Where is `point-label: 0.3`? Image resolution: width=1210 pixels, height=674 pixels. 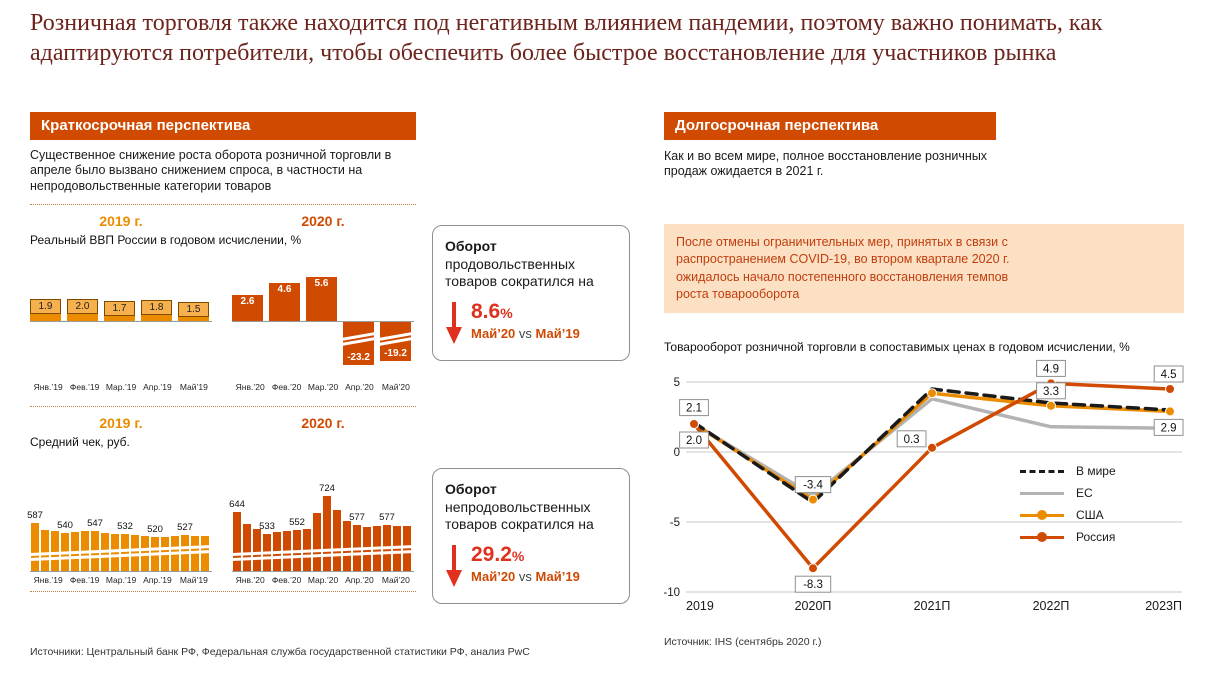 point-label: 0.3 is located at coordinates (912, 440).